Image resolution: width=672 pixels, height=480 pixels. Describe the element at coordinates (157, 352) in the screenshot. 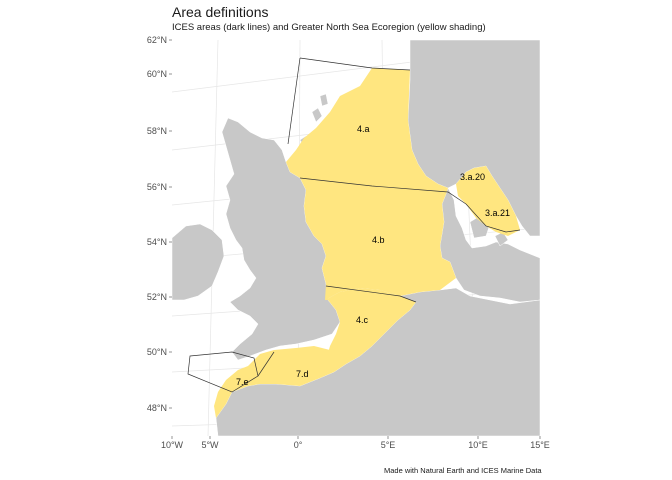

I see `y-tick-label: 50°N` at that location.